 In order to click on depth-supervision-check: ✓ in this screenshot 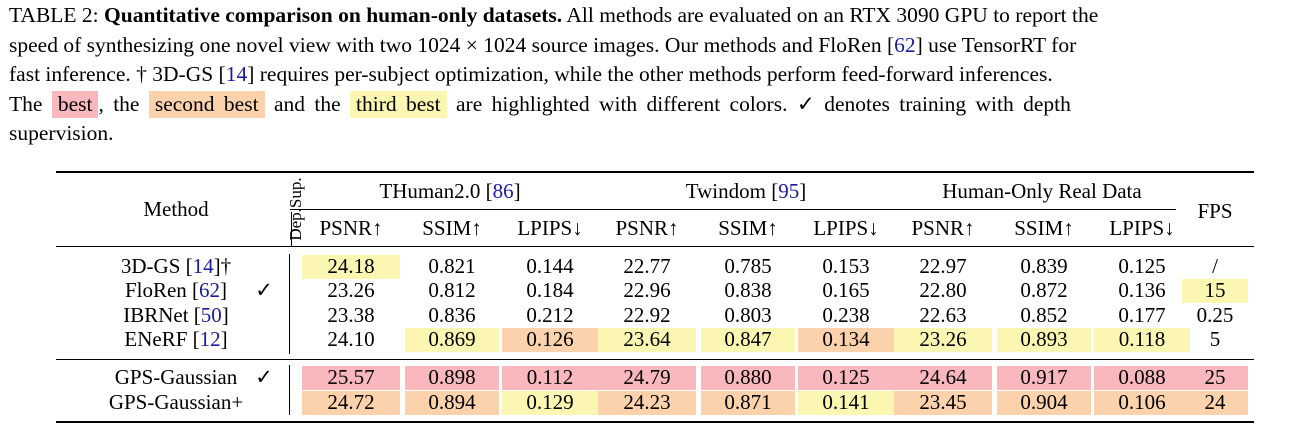, I will do `click(264, 290)`.